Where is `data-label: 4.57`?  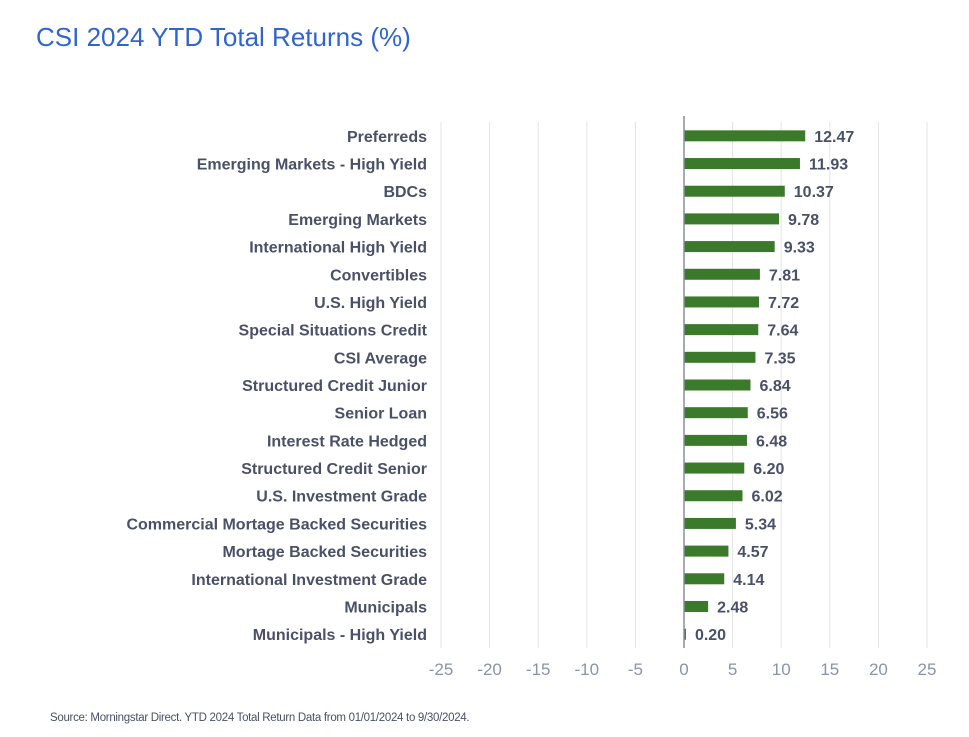 data-label: 4.57 is located at coordinates (752, 552).